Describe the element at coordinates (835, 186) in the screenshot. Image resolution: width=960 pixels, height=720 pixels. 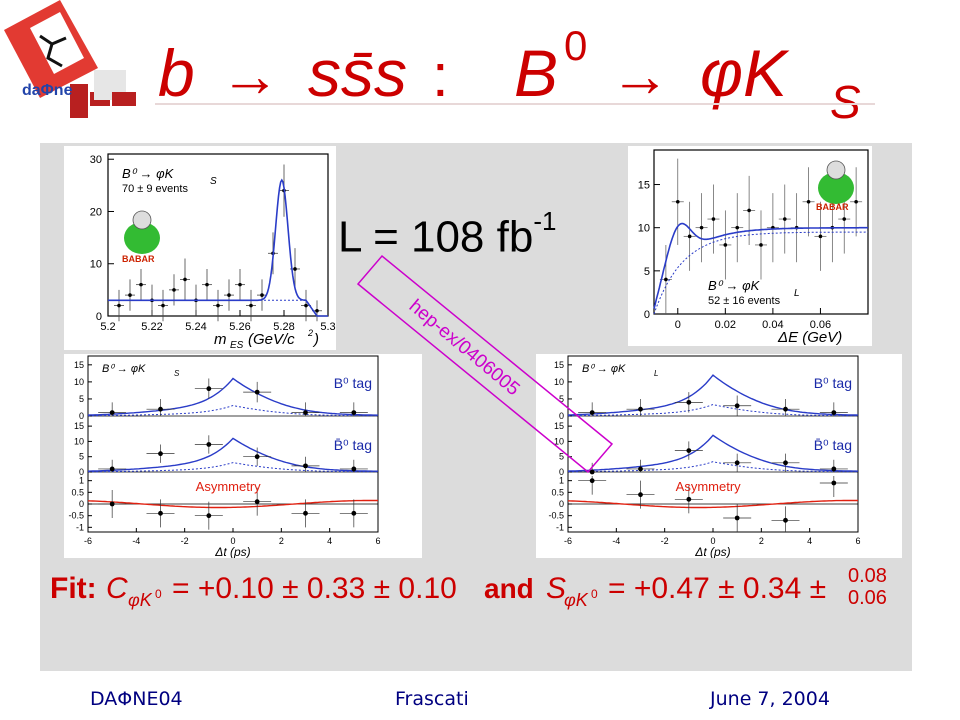
I see `babar-mascot-icon: BABAR` at that location.